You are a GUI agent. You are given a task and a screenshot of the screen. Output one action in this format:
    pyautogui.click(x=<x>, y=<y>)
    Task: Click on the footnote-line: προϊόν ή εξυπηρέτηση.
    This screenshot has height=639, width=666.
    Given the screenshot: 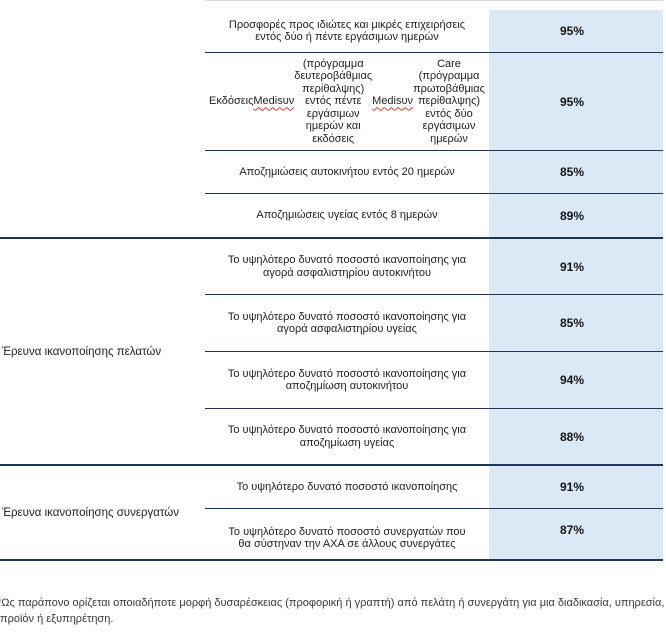 What is the action you would take?
    pyautogui.click(x=57, y=618)
    